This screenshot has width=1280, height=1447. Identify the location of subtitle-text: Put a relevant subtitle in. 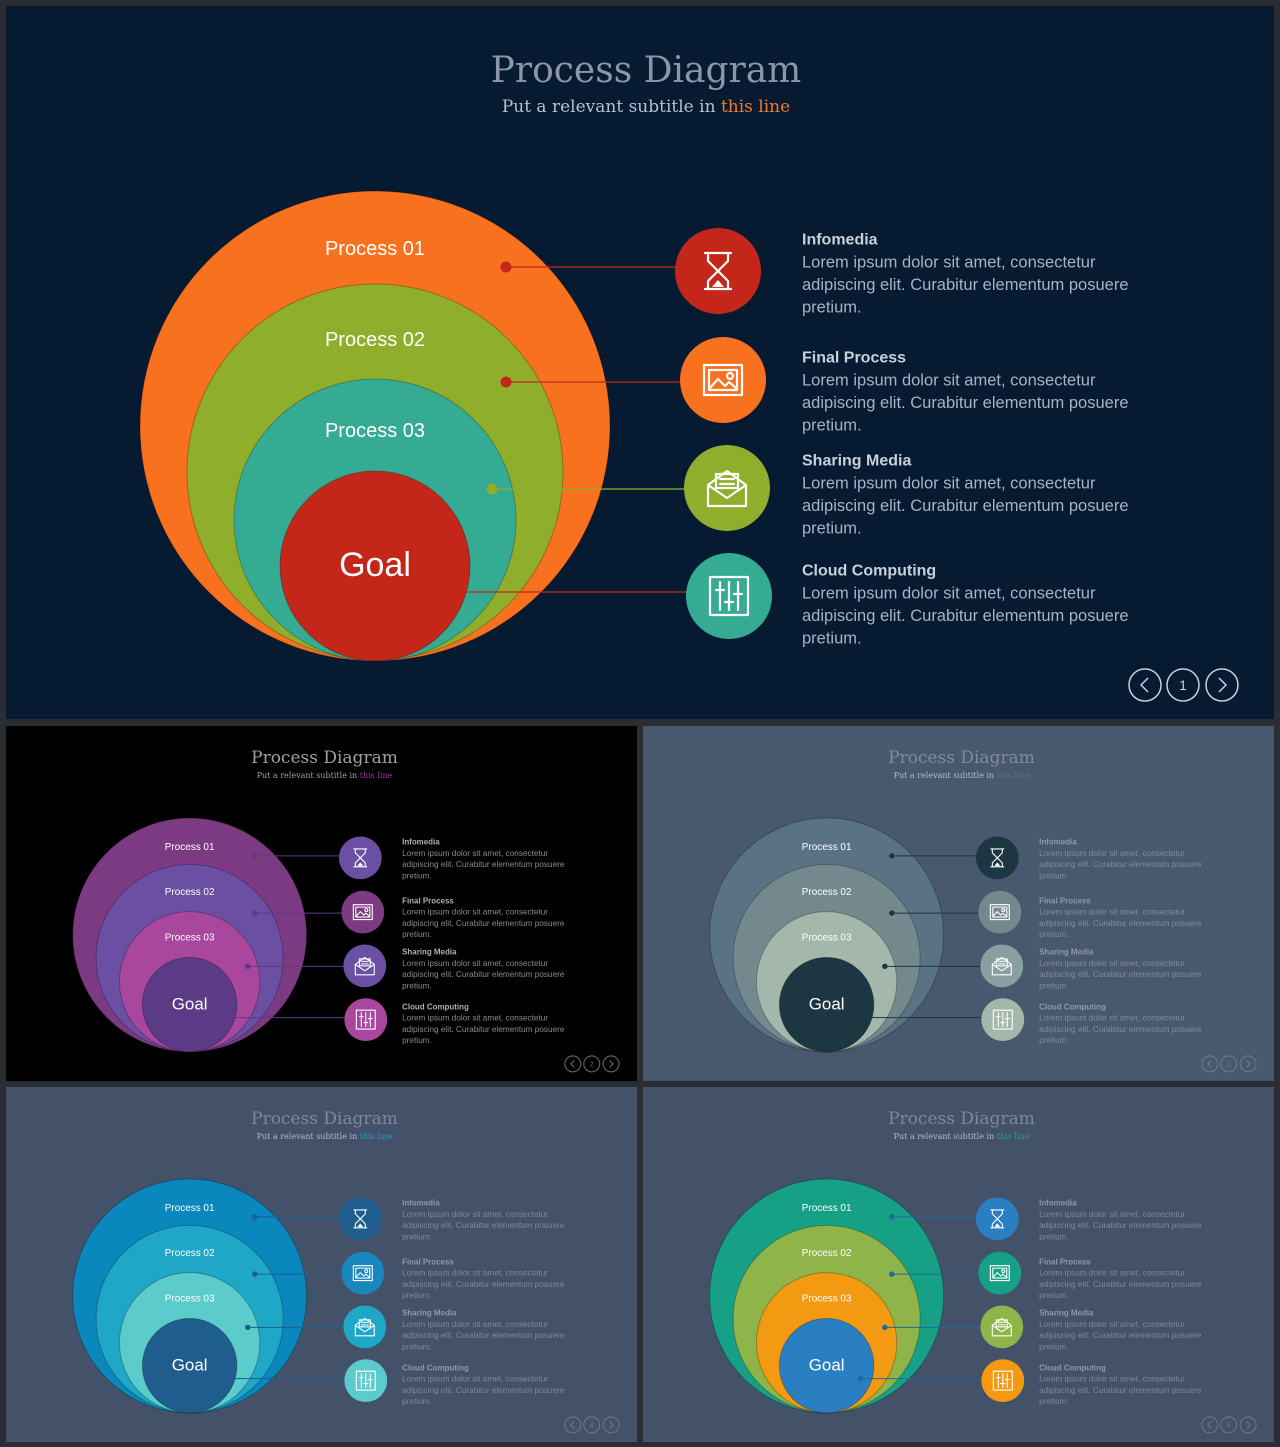
(945, 775).